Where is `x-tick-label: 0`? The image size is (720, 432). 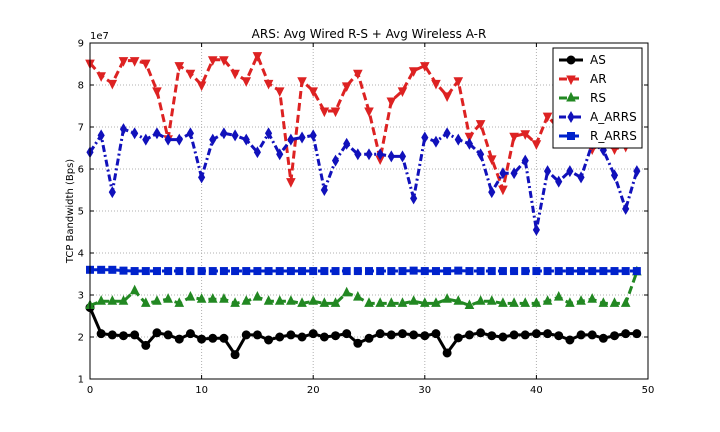 x-tick-label: 0 is located at coordinates (90, 390).